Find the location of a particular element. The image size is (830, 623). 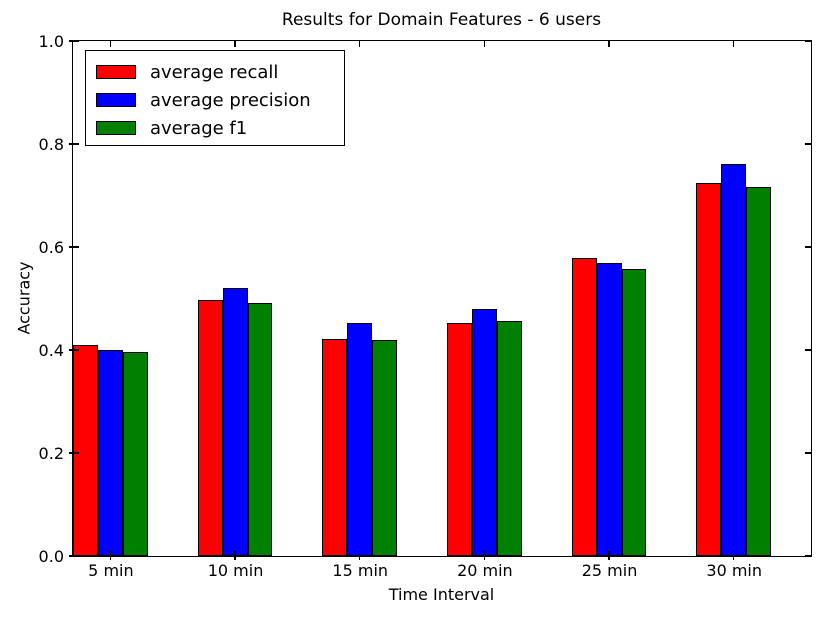

legend-item-average-precision: average precision is located at coordinates (220, 100).